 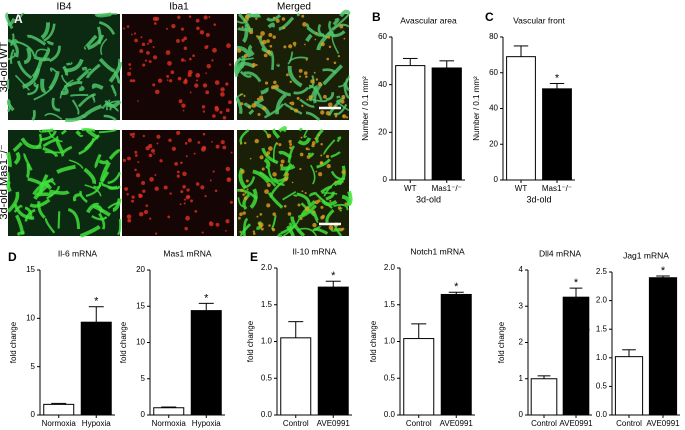 What do you see at coordinates (476, 108) in the screenshot?
I see `y-axis-label: Number / 0.1 mm²` at bounding box center [476, 108].